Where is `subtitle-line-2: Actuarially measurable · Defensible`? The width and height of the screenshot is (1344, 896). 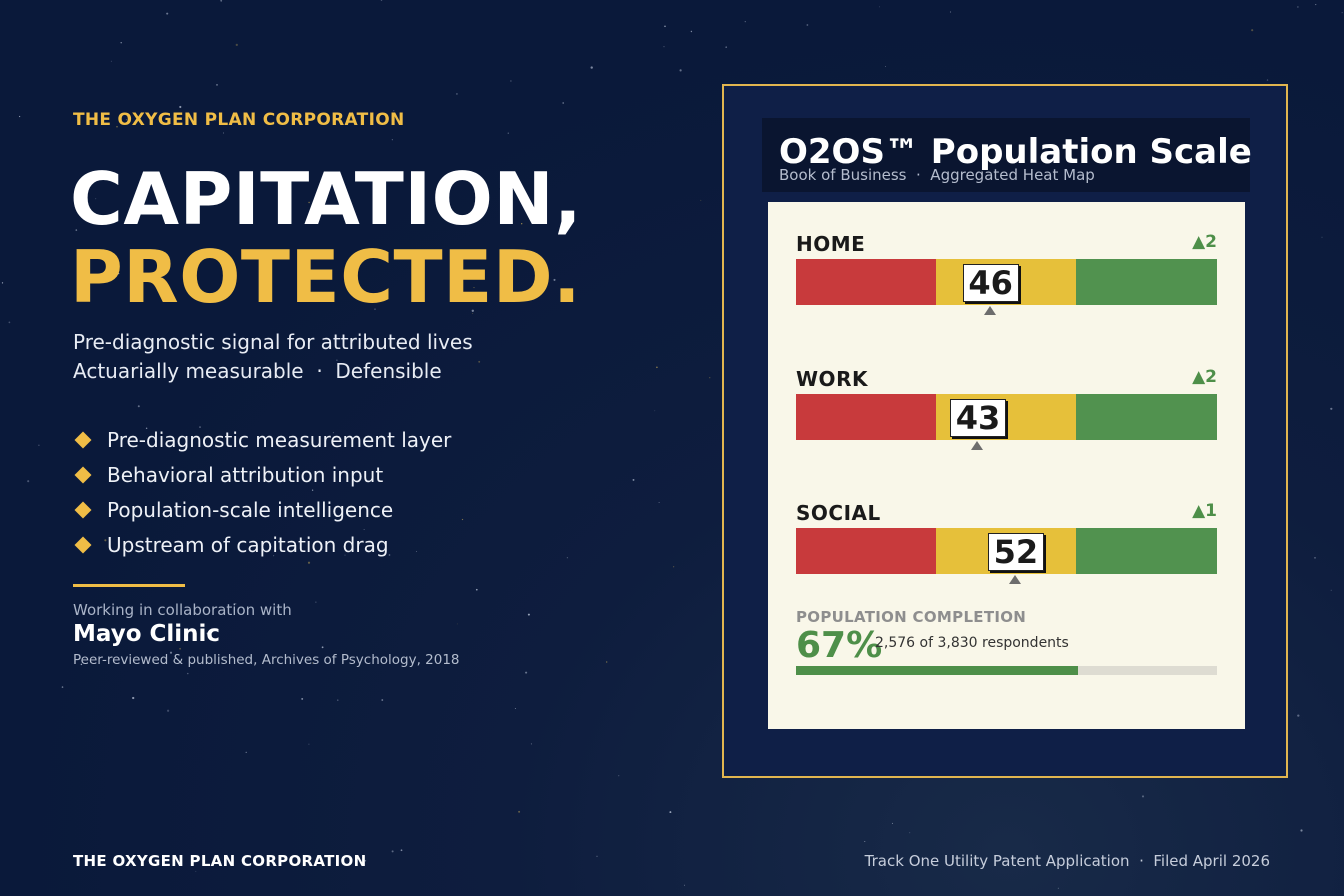 subtitle-line-2: Actuarially measurable · Defensible is located at coordinates (257, 371).